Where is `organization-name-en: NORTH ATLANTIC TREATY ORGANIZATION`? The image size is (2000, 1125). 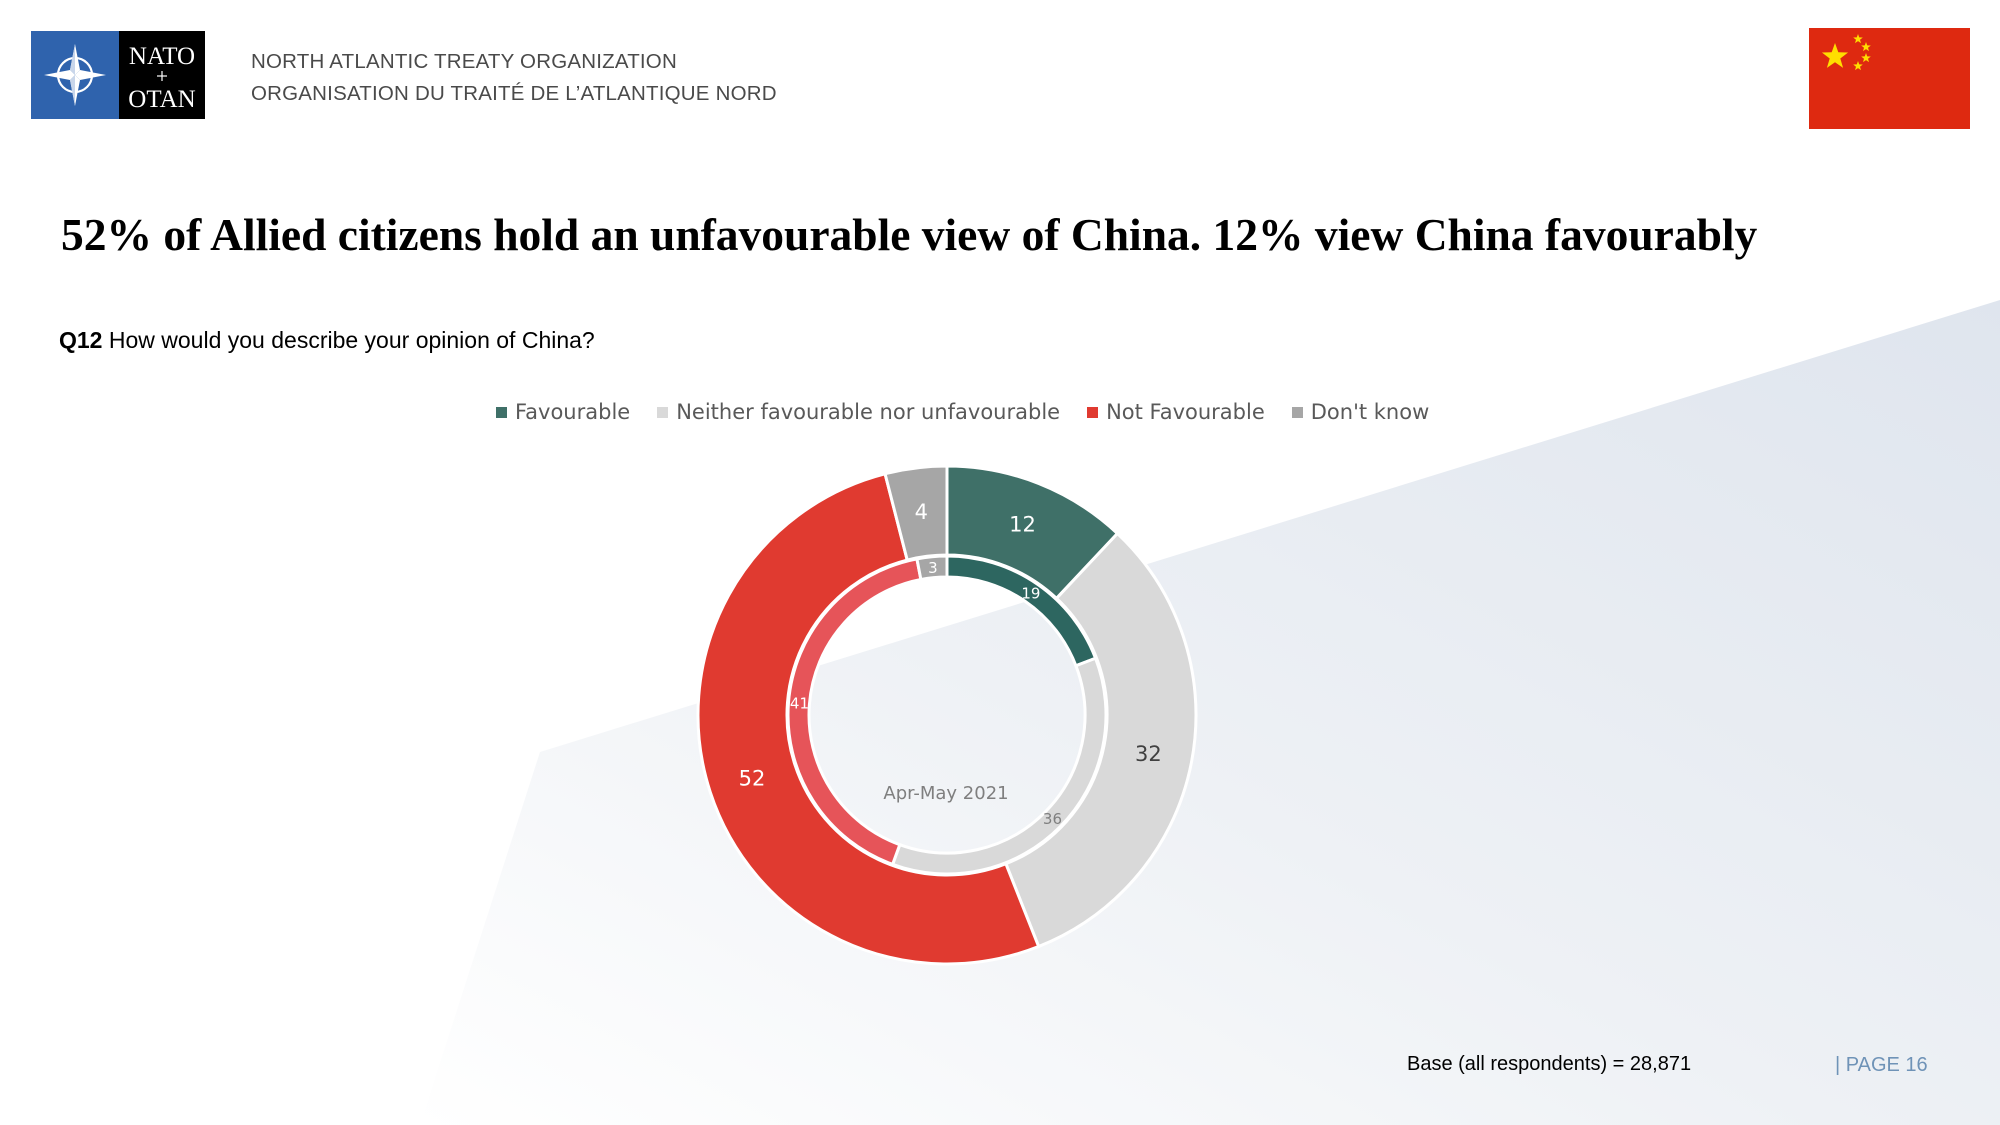 organization-name-en: NORTH ATLANTIC TREATY ORGANIZATION is located at coordinates (464, 61).